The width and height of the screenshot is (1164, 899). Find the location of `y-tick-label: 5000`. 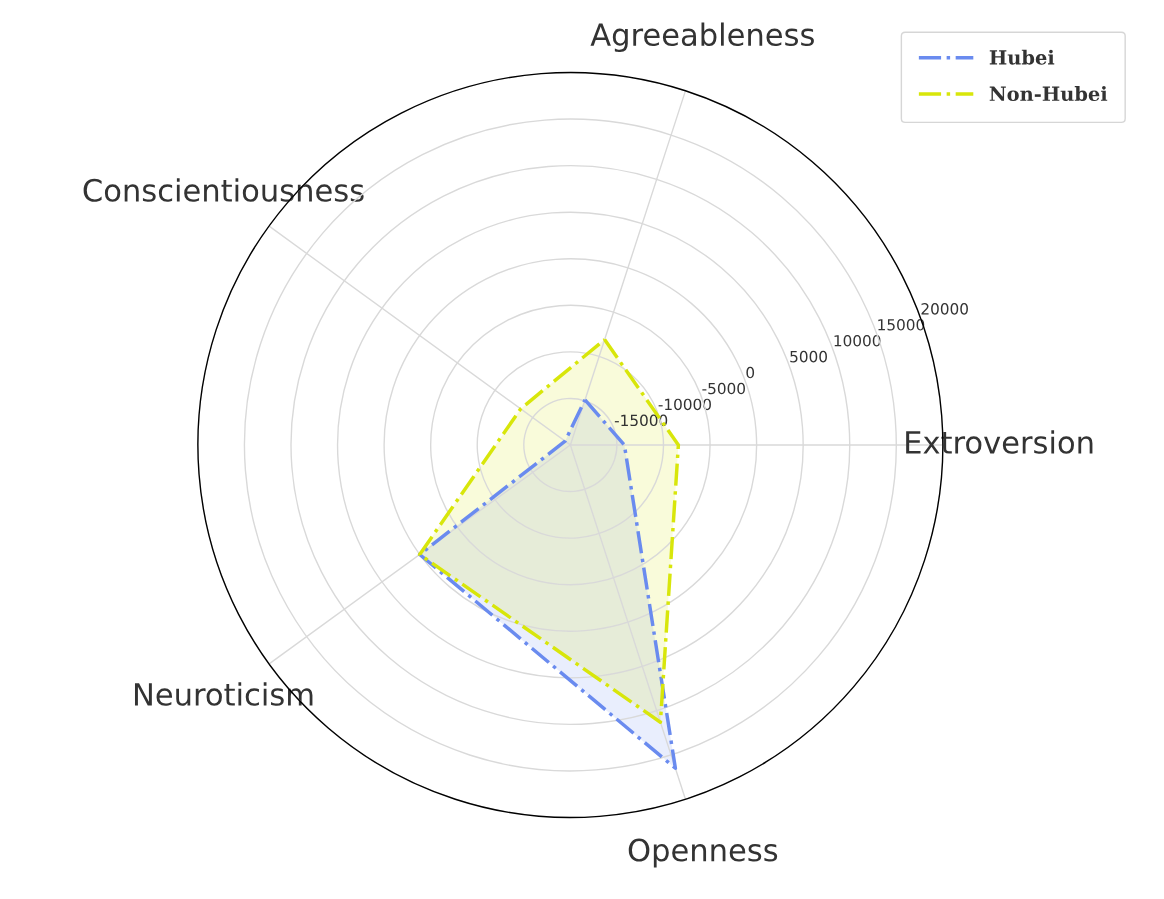

y-tick-label: 5000 is located at coordinates (808, 356).